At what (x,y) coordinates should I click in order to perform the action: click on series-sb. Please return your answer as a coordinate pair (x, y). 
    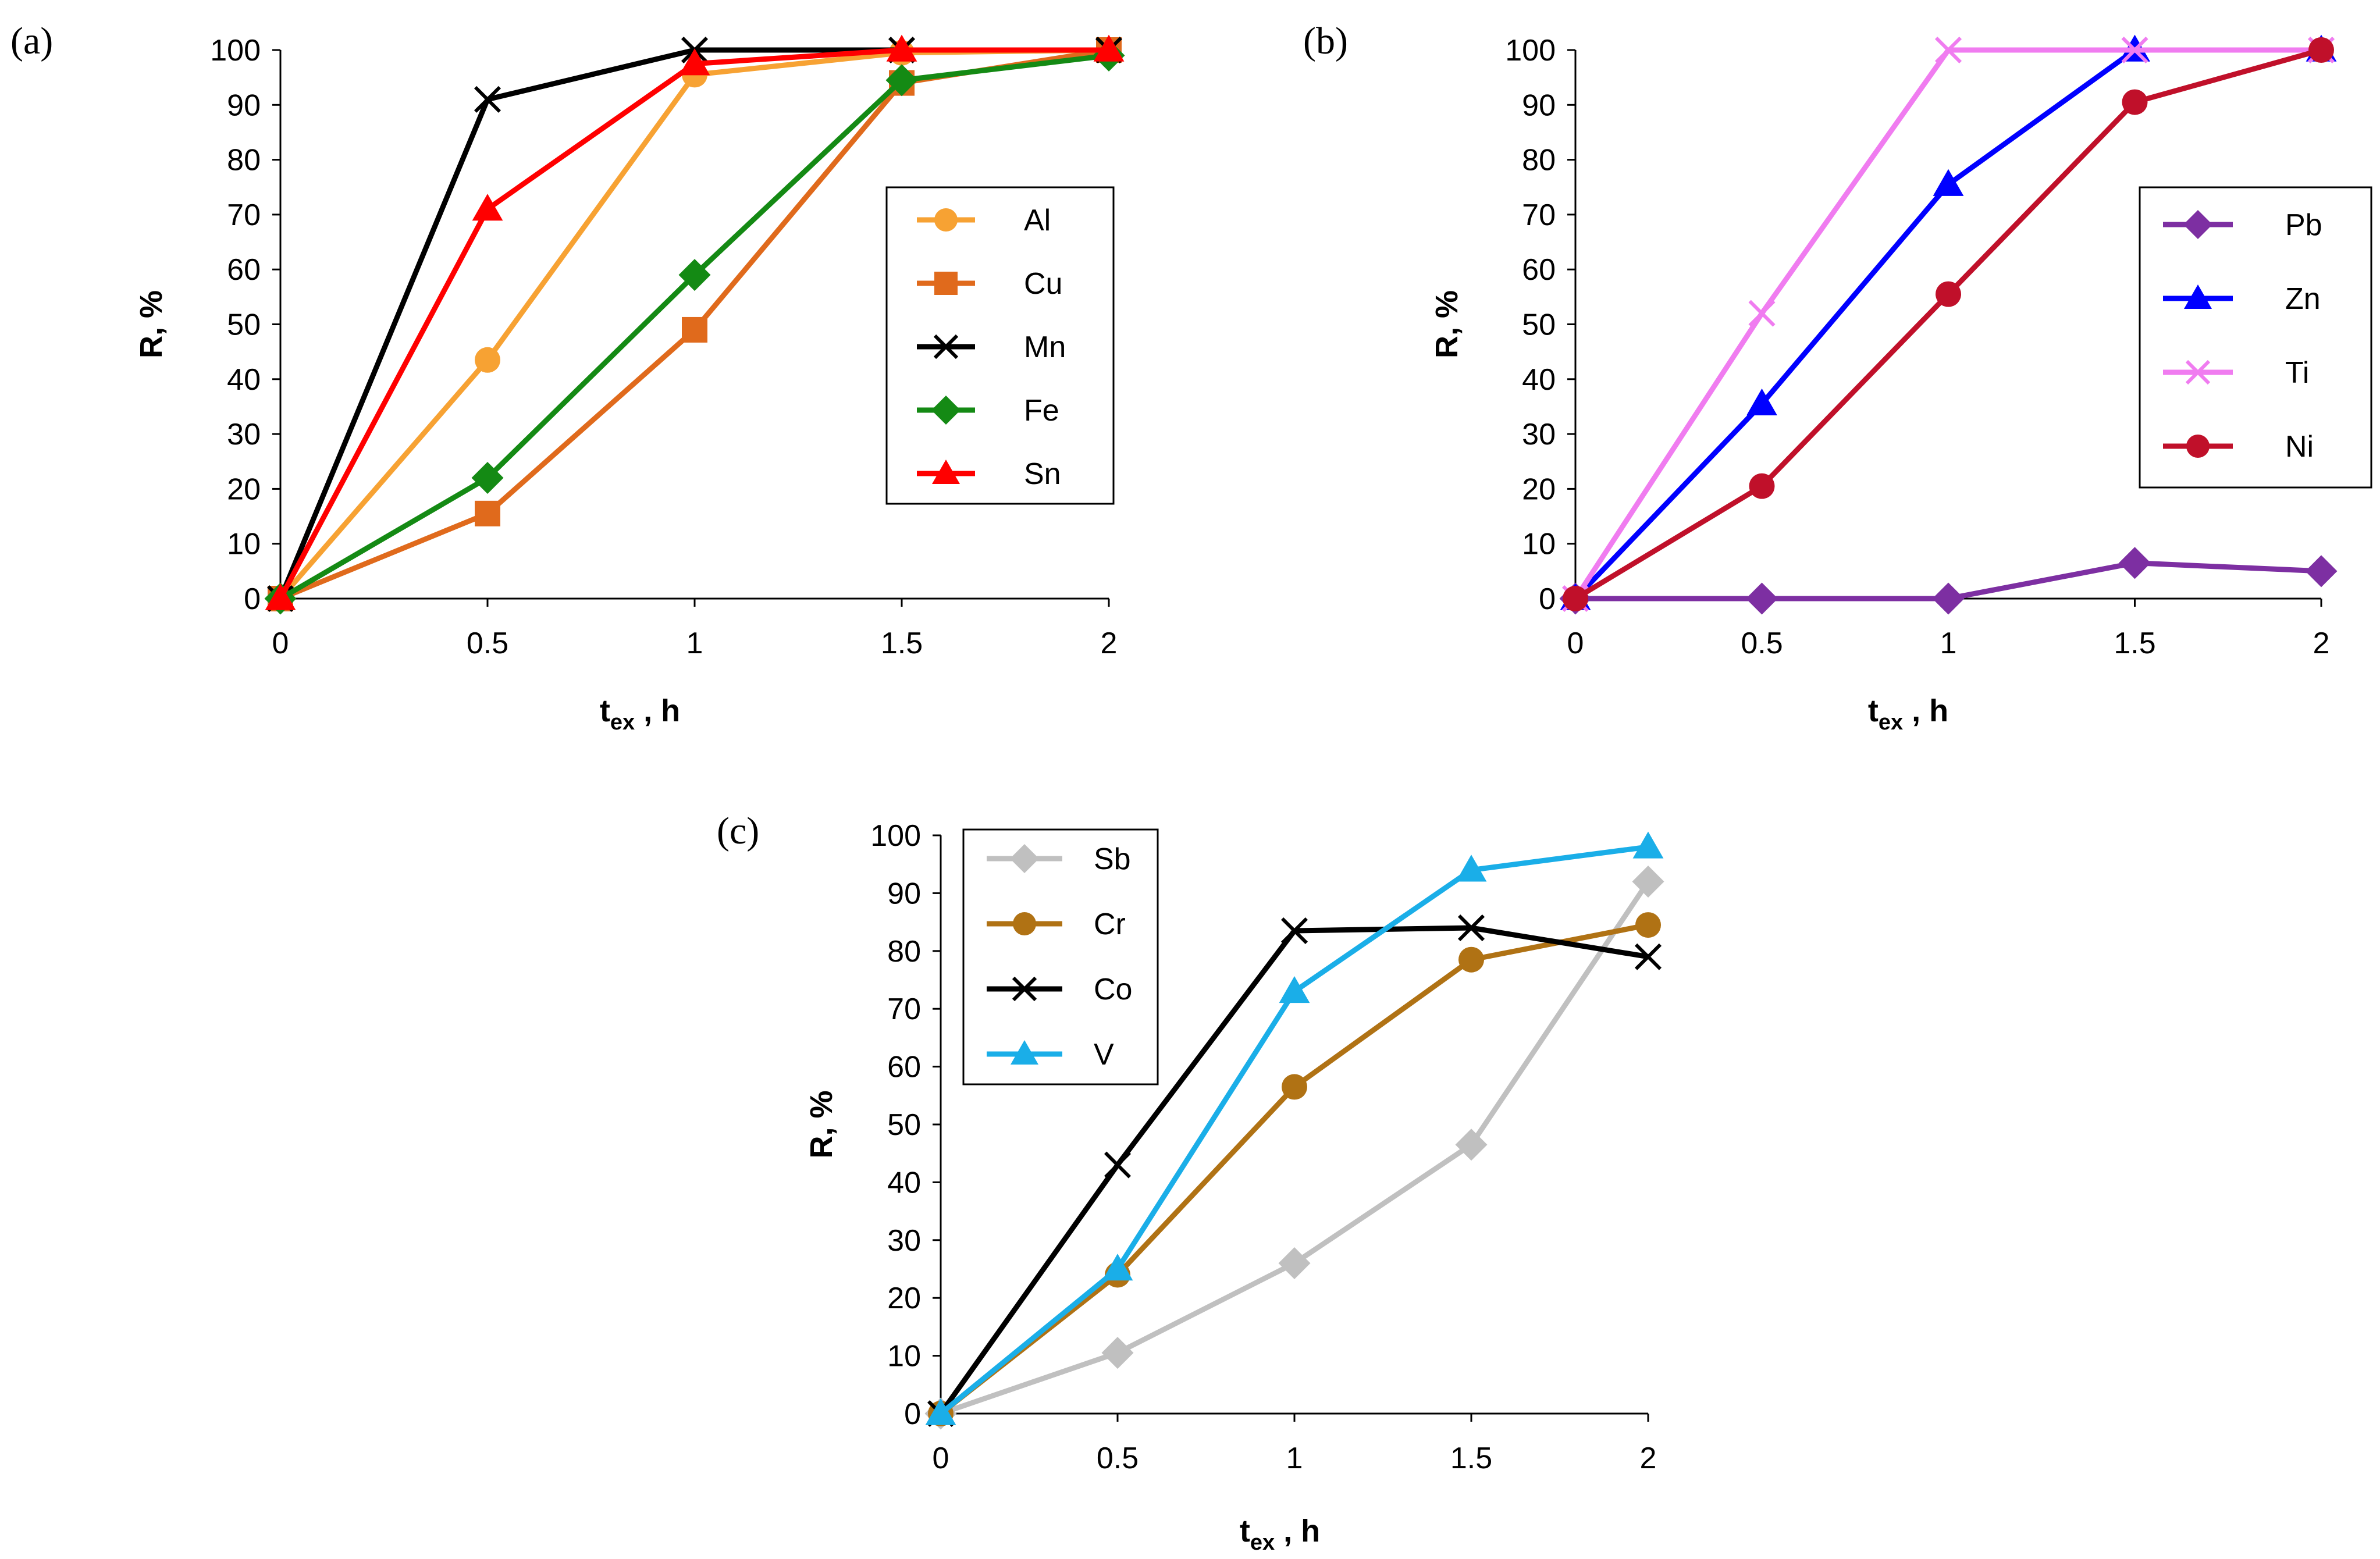
    Looking at the image, I should click on (1294, 1148).